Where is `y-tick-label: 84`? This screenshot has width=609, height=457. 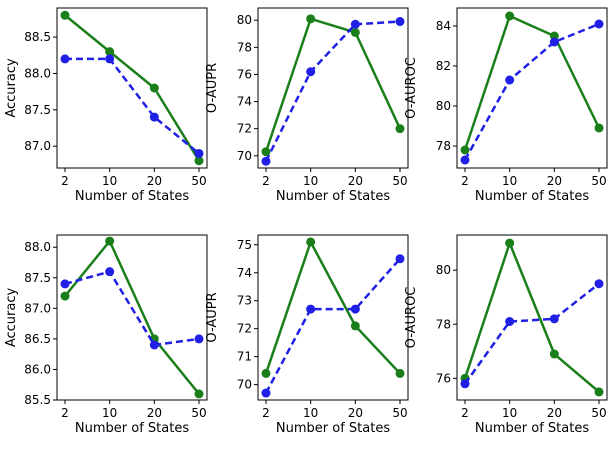
y-tick-label: 84 is located at coordinates (443, 26).